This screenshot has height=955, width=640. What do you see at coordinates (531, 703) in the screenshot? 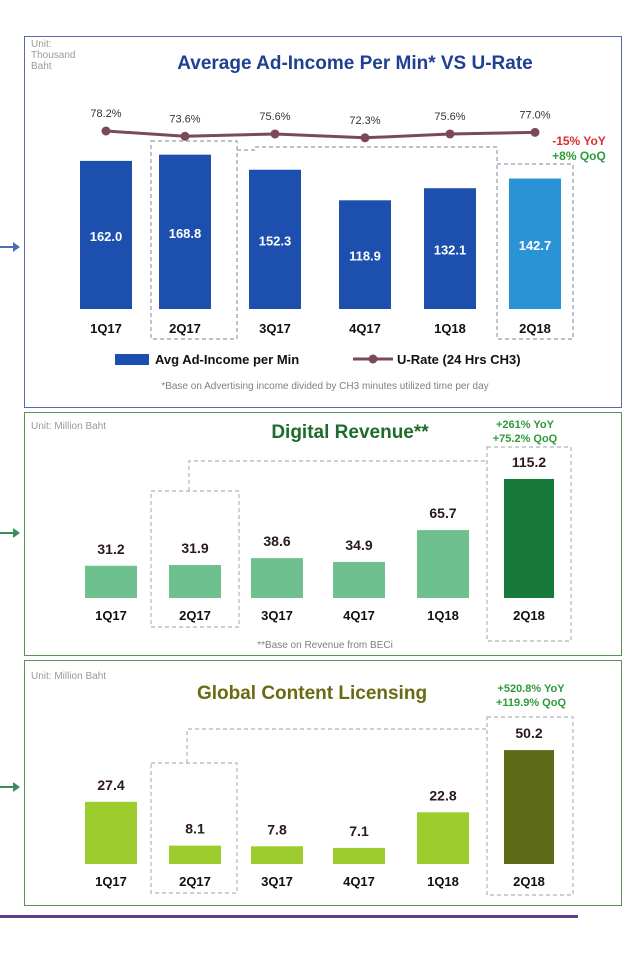
I see `licensing-qoq: +119.9% QoQ` at bounding box center [531, 703].